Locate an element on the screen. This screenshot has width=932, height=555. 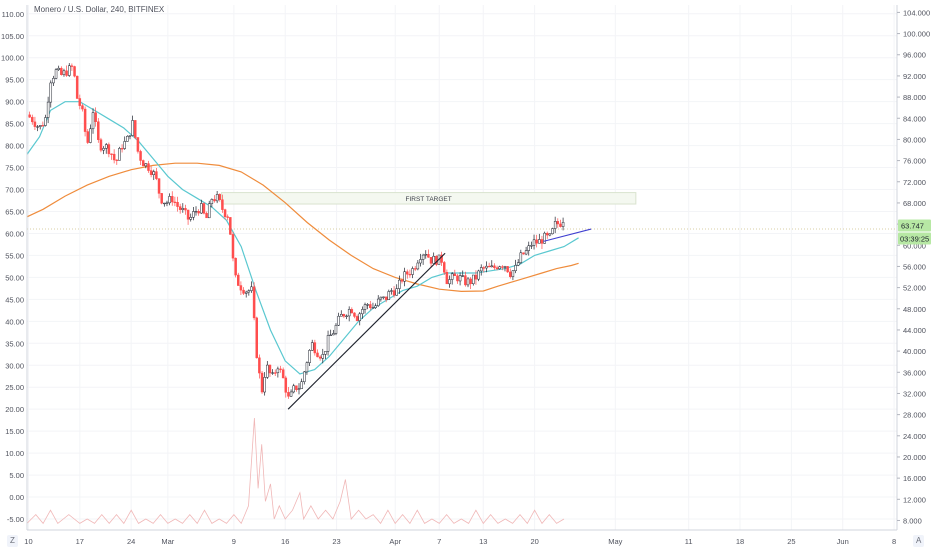
right-tick-label: 60.000 is located at coordinates (914, 245).